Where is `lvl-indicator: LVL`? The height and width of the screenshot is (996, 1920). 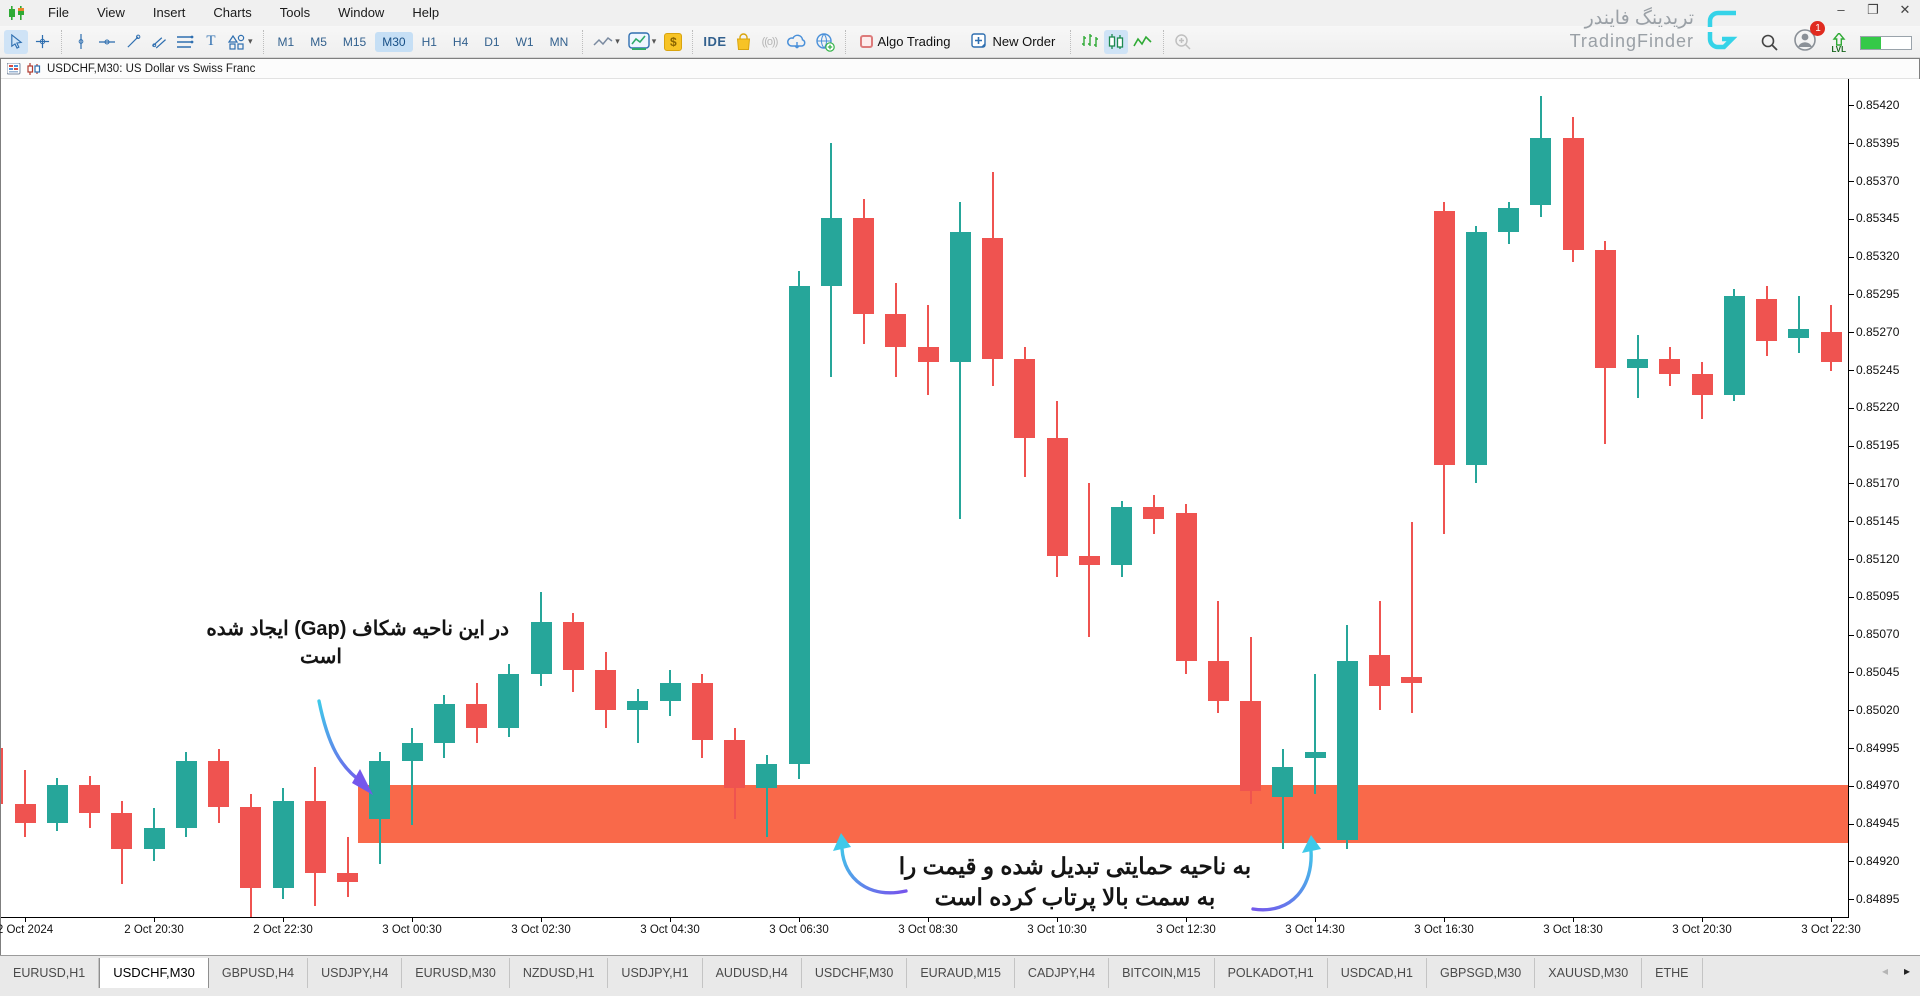
lvl-indicator: LVL is located at coordinates (1838, 42).